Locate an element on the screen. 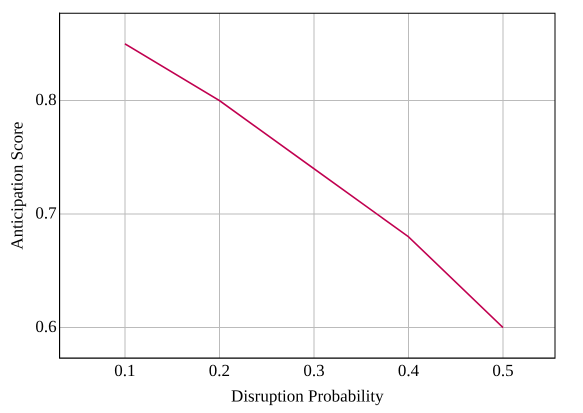  y-tick-label: 0.8 is located at coordinates (46, 100).